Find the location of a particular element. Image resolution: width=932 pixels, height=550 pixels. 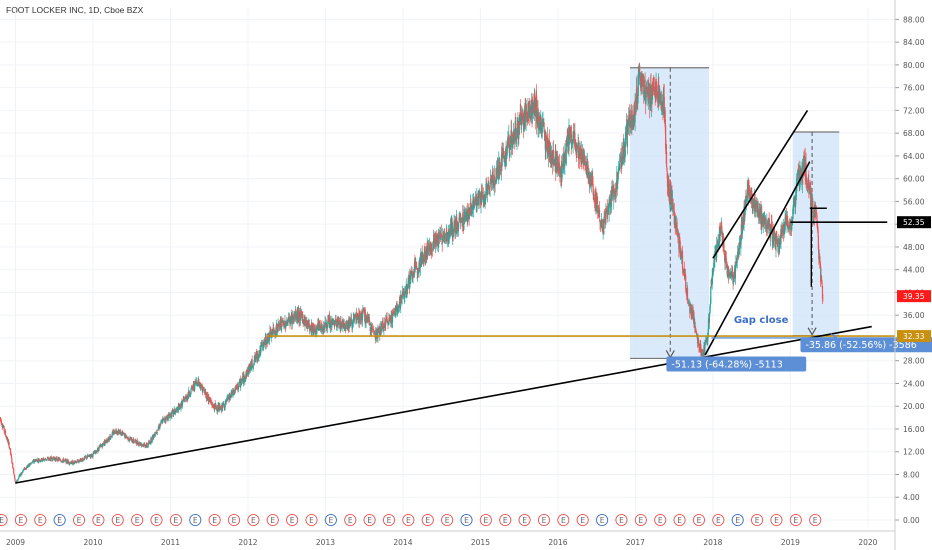

trendline-channel-low is located at coordinates (757, 258).